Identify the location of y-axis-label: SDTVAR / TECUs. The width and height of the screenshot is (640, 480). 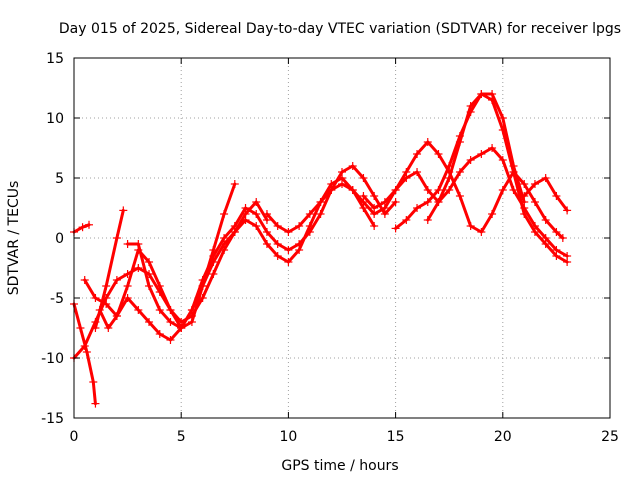
(14, 238).